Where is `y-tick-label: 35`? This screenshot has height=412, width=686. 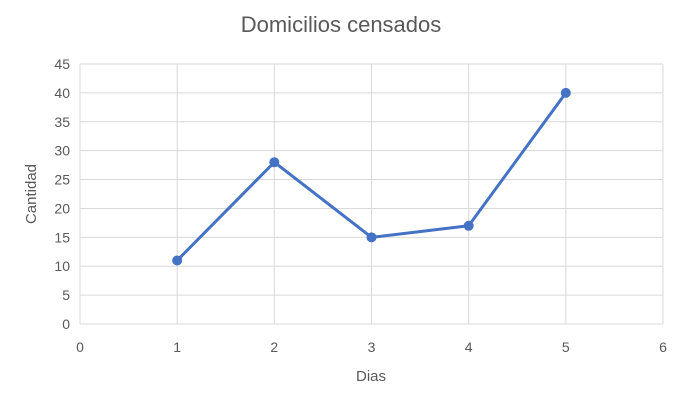
y-tick-label: 35 is located at coordinates (62, 122).